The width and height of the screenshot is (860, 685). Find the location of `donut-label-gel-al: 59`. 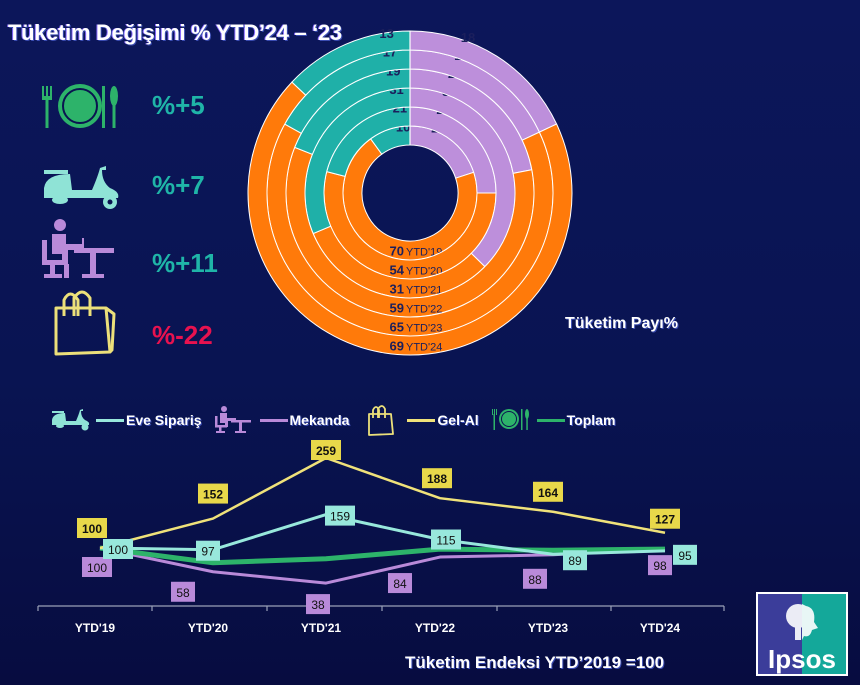

donut-label-gel-al: 59 is located at coordinates (397, 308).